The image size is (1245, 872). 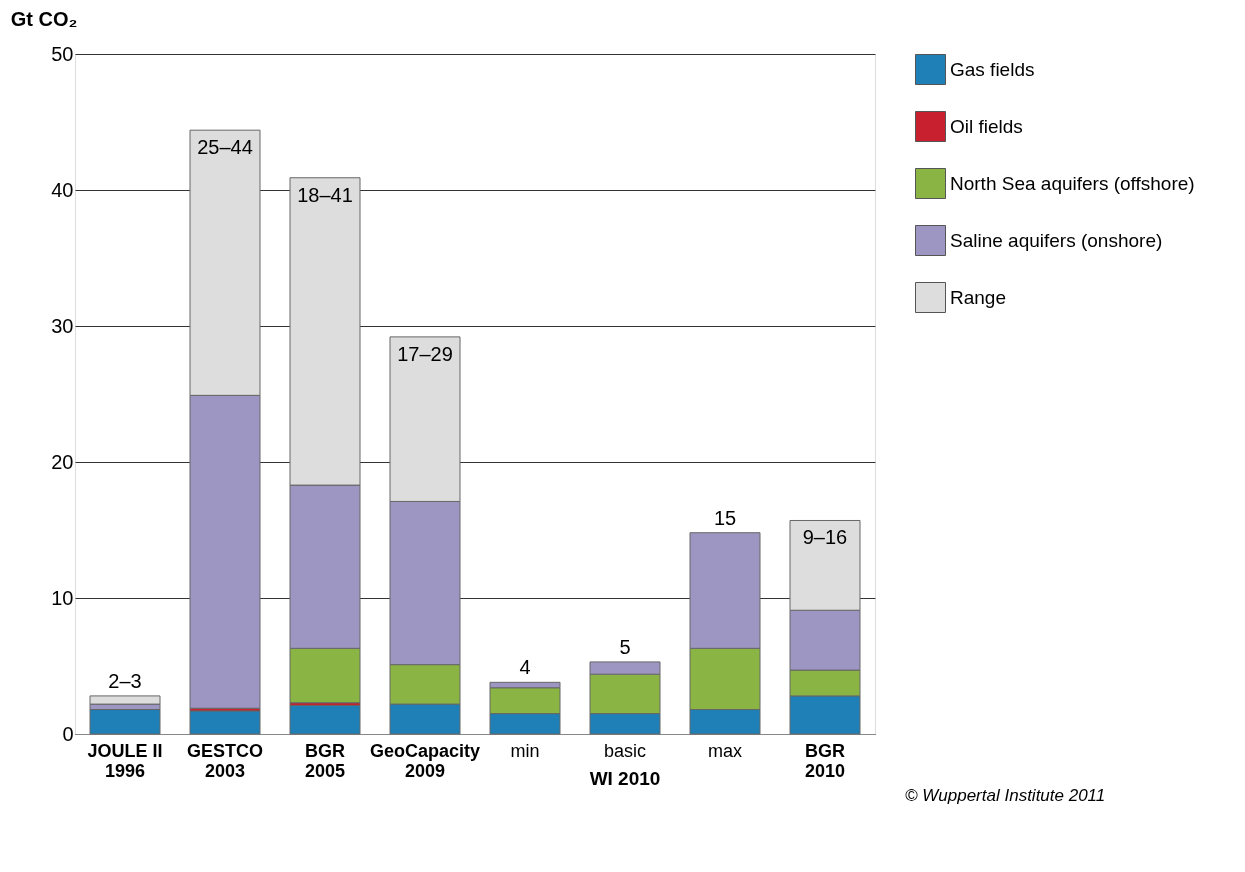 I want to click on legend-label: North Sea aquifers (offshore), so click(x=1072, y=183).